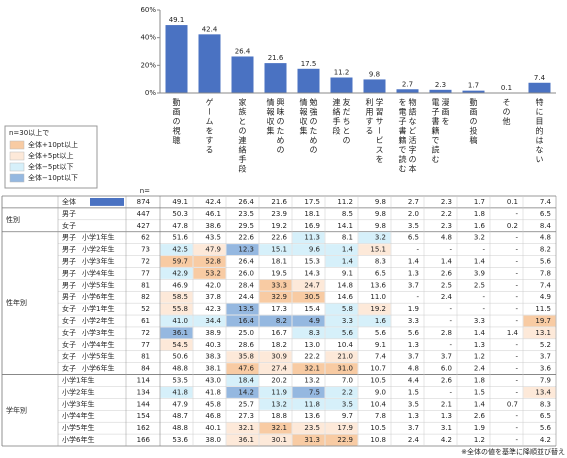  What do you see at coordinates (246, 392) in the screenshot?
I see `cell-value: 14.2` at bounding box center [246, 392].